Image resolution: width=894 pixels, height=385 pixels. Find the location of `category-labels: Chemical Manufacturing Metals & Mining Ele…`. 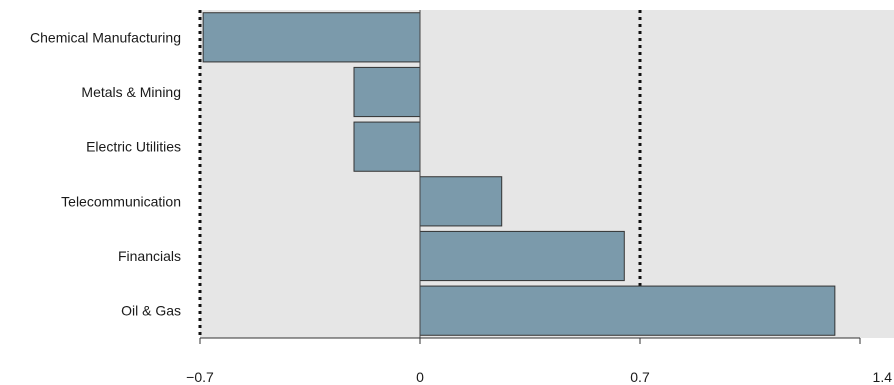

category-labels: Chemical Manufacturing Metals & Mining Ele… is located at coordinates (105, 173).